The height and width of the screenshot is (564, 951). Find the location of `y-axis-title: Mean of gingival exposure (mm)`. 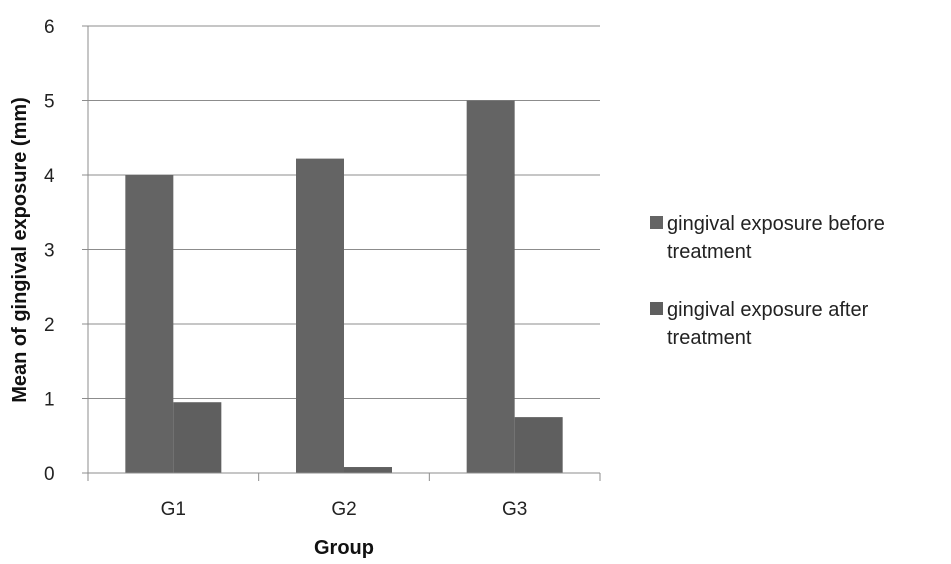

y-axis-title: Mean of gingival exposure (mm) is located at coordinates (20, 250).